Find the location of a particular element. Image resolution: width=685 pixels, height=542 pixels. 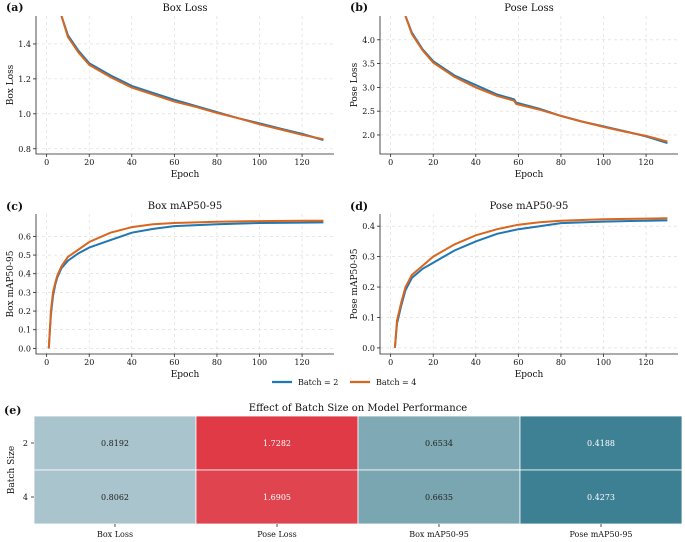

y-tick-label: 0.8 is located at coordinates (24, 149).